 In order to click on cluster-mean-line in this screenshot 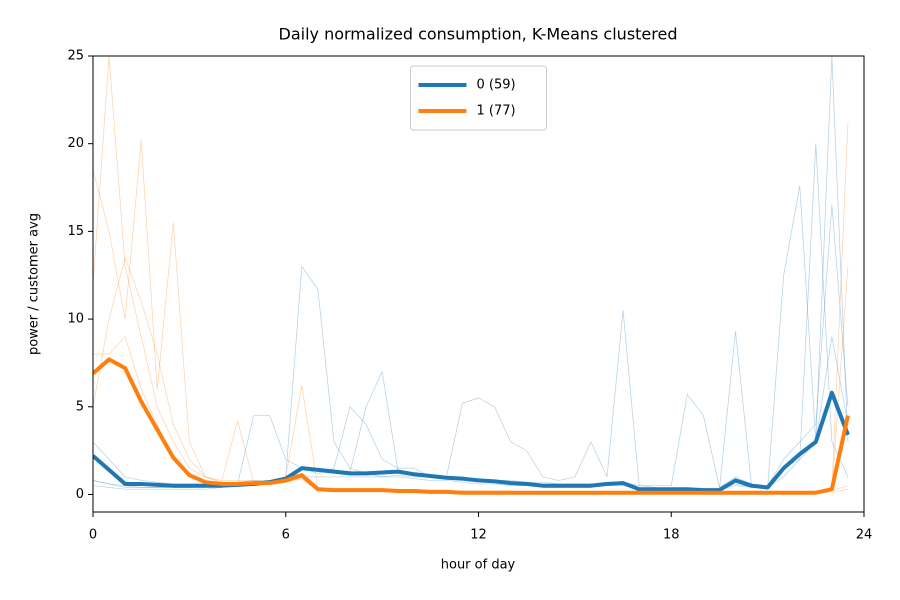, I will do `click(471, 441)`.